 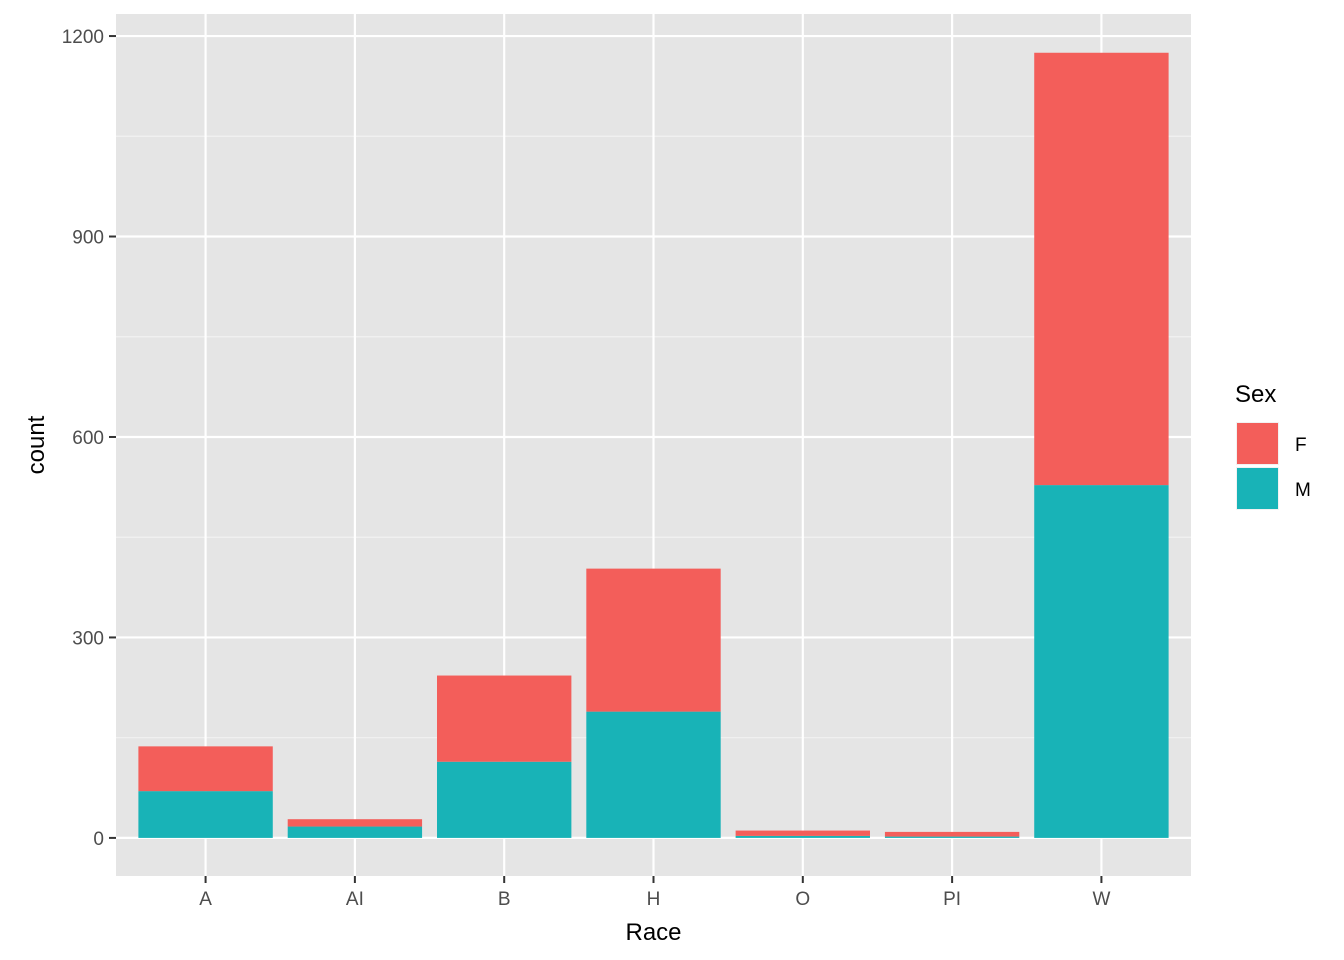 What do you see at coordinates (653, 932) in the screenshot?
I see `x-axis-title: Race` at bounding box center [653, 932].